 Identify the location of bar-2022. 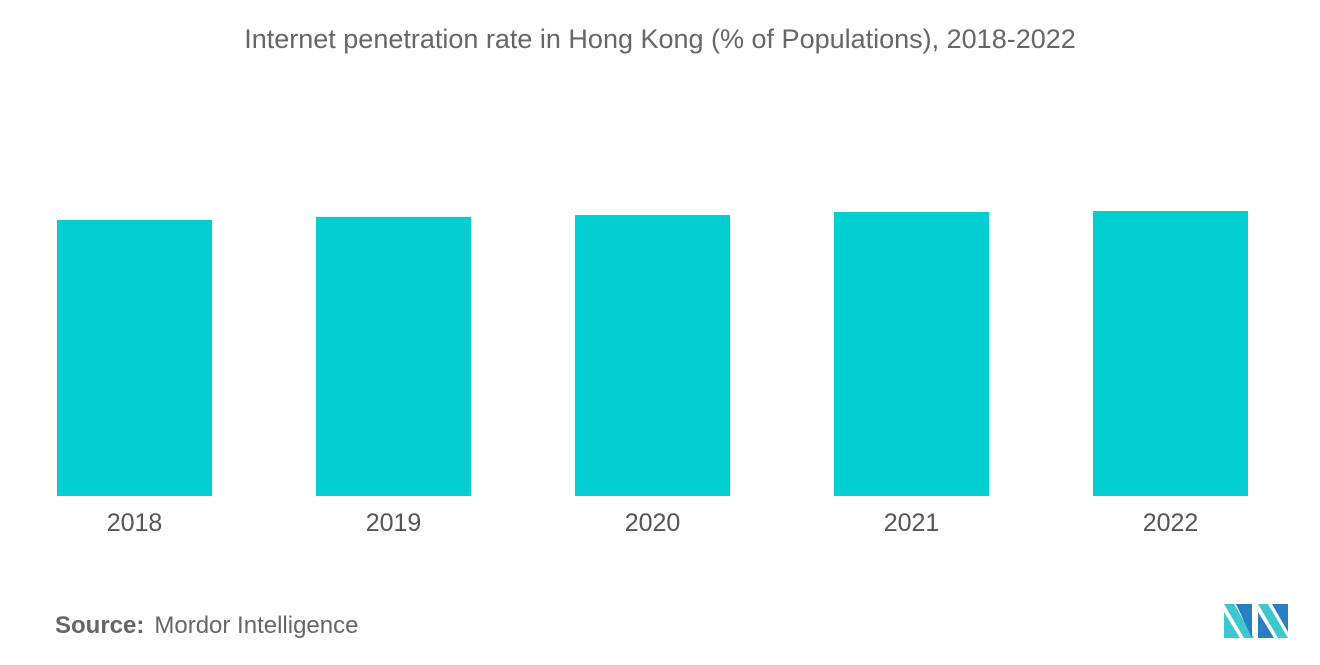
(1170, 354).